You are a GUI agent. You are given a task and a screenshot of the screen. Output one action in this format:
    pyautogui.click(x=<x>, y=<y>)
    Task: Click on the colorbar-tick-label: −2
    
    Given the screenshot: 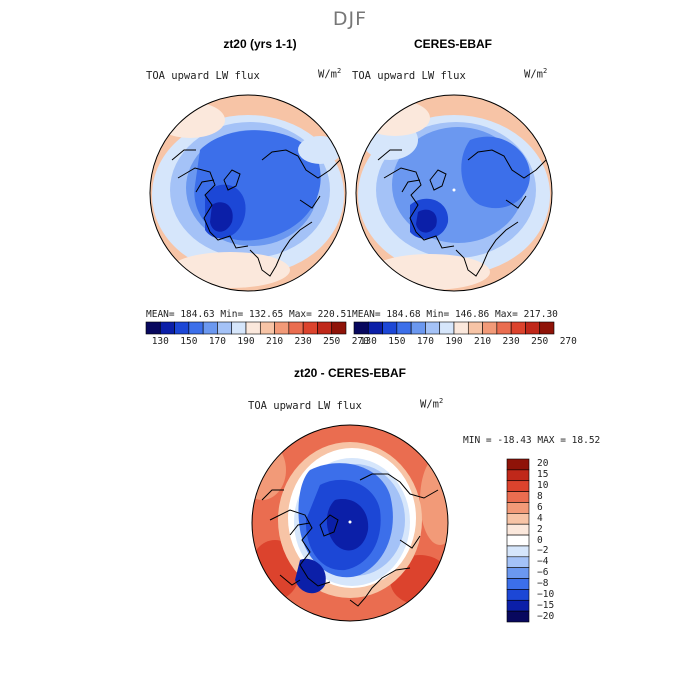 What is the action you would take?
    pyautogui.click(x=543, y=551)
    